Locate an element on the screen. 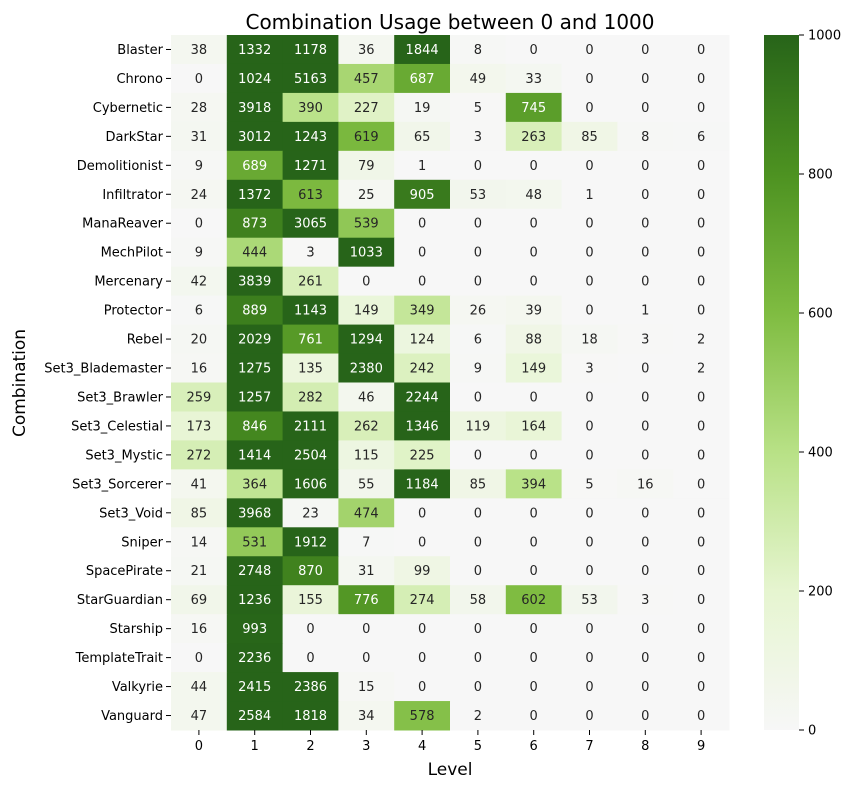  y-tick-label: Vanguard is located at coordinates (132, 716).